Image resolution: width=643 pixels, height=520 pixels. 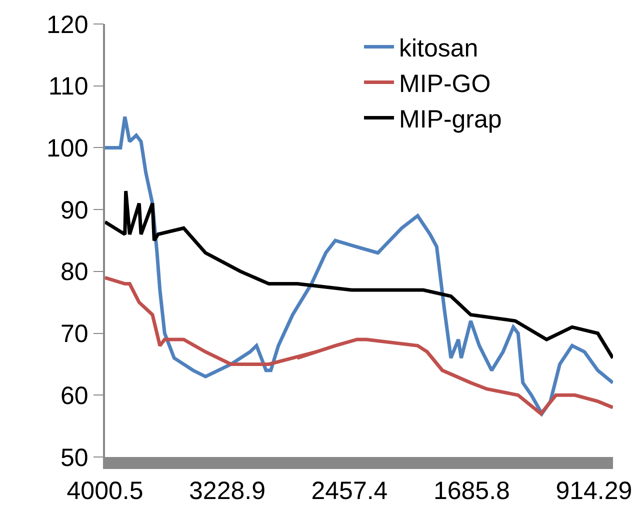 I want to click on y-tick-label: 100, so click(x=67, y=148).